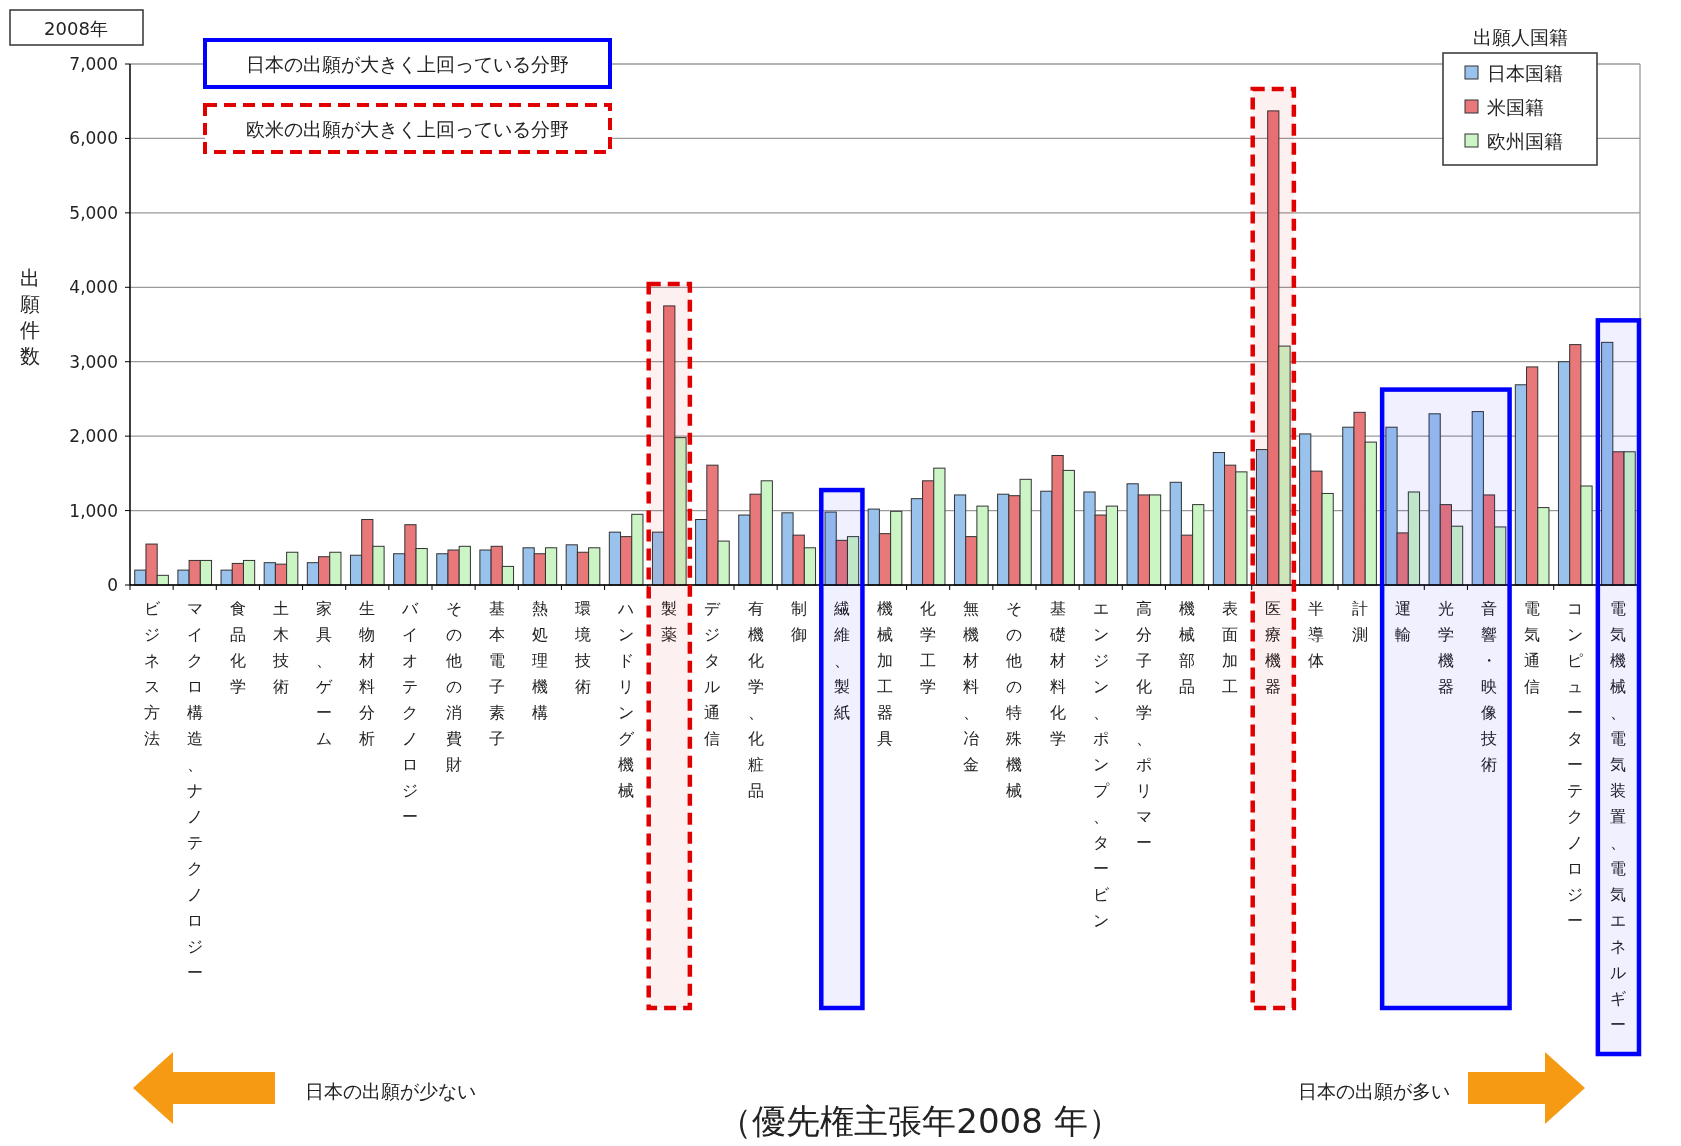  Describe the element at coordinates (1575, 764) in the screenshot. I see `x-tick-label: コンピューターテクノロジー` at that location.